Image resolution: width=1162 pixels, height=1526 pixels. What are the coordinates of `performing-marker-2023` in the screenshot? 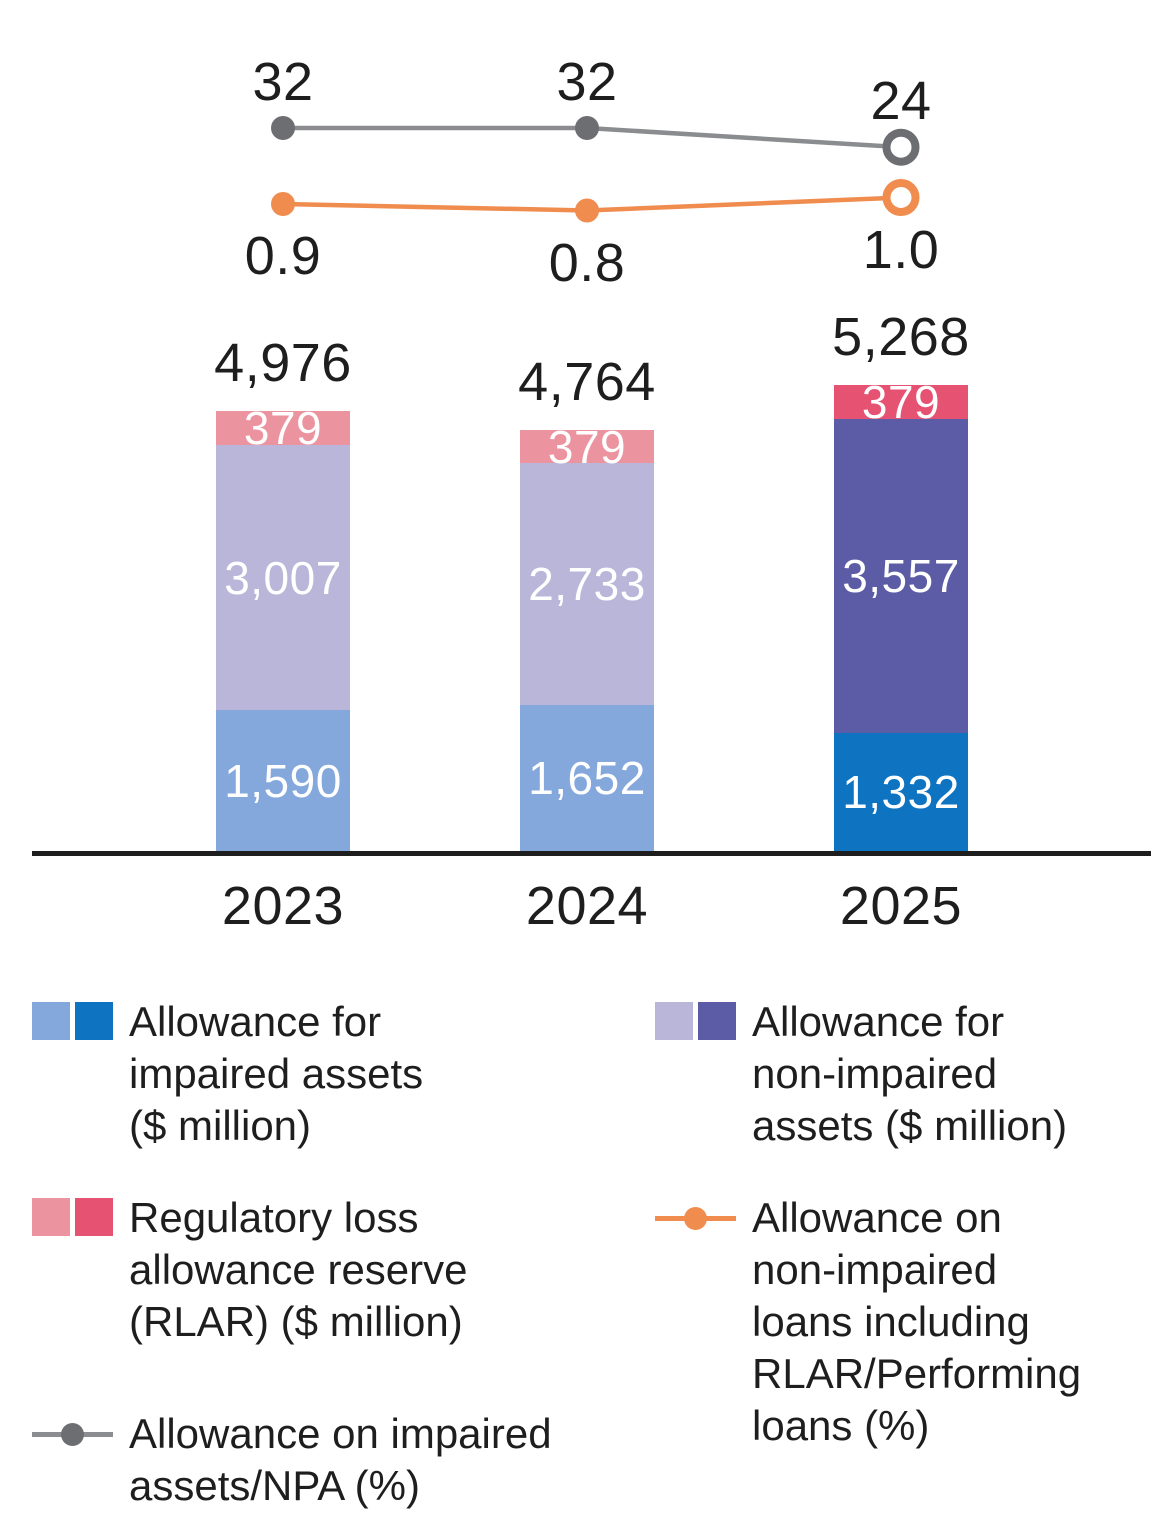 It's located at (283, 204).